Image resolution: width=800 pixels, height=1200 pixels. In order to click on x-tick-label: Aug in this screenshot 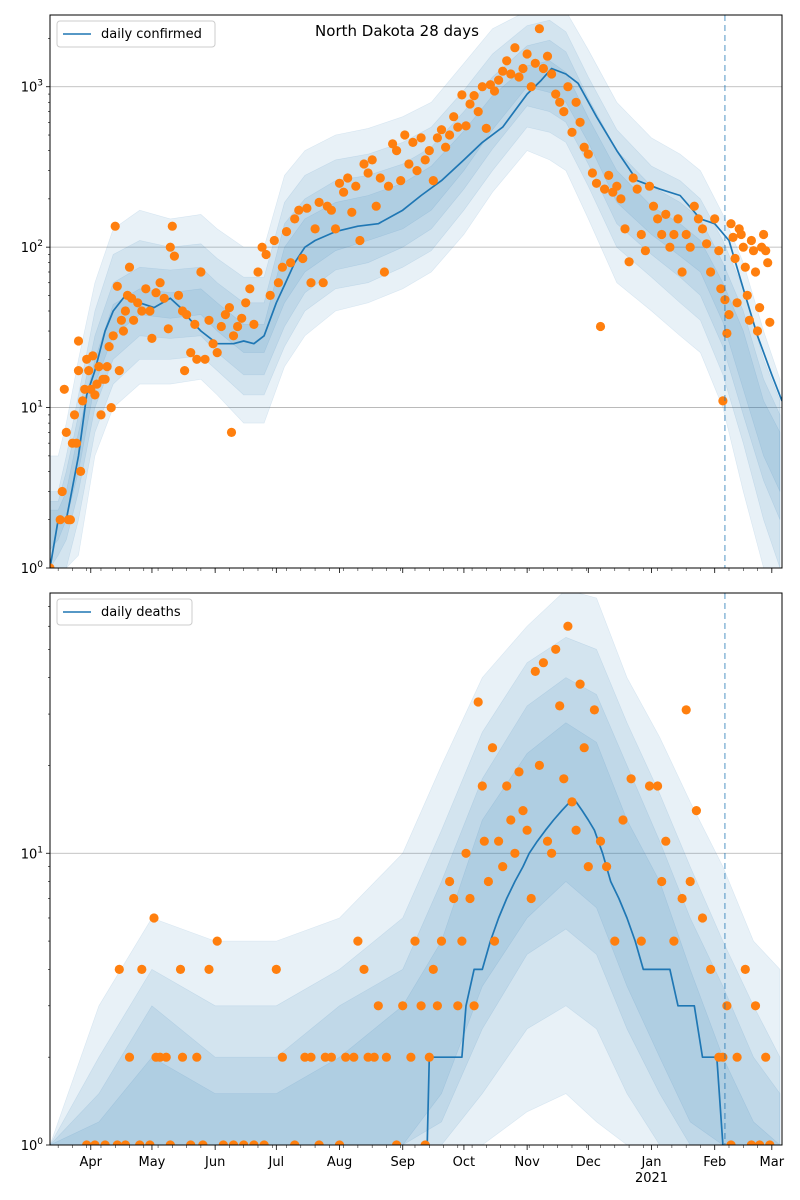, I will do `click(339, 1162)`.